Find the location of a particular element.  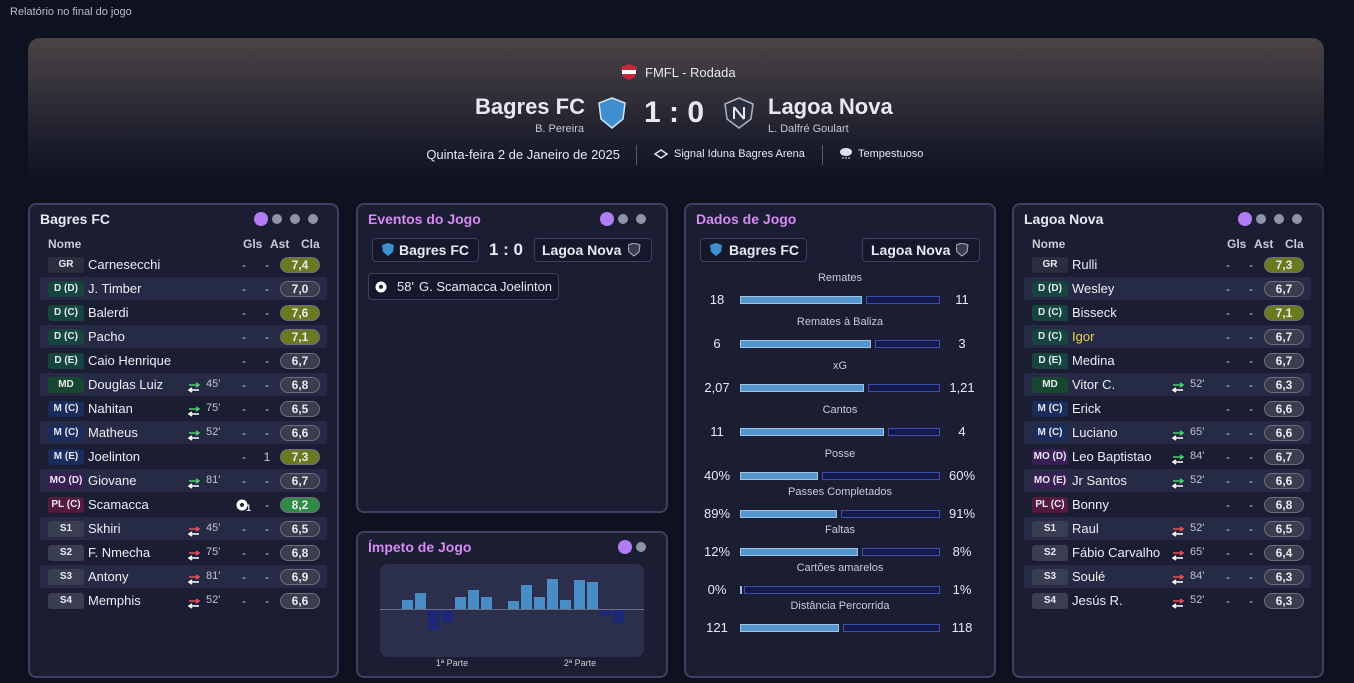

stat-label: Cantos is located at coordinates (840, 410).